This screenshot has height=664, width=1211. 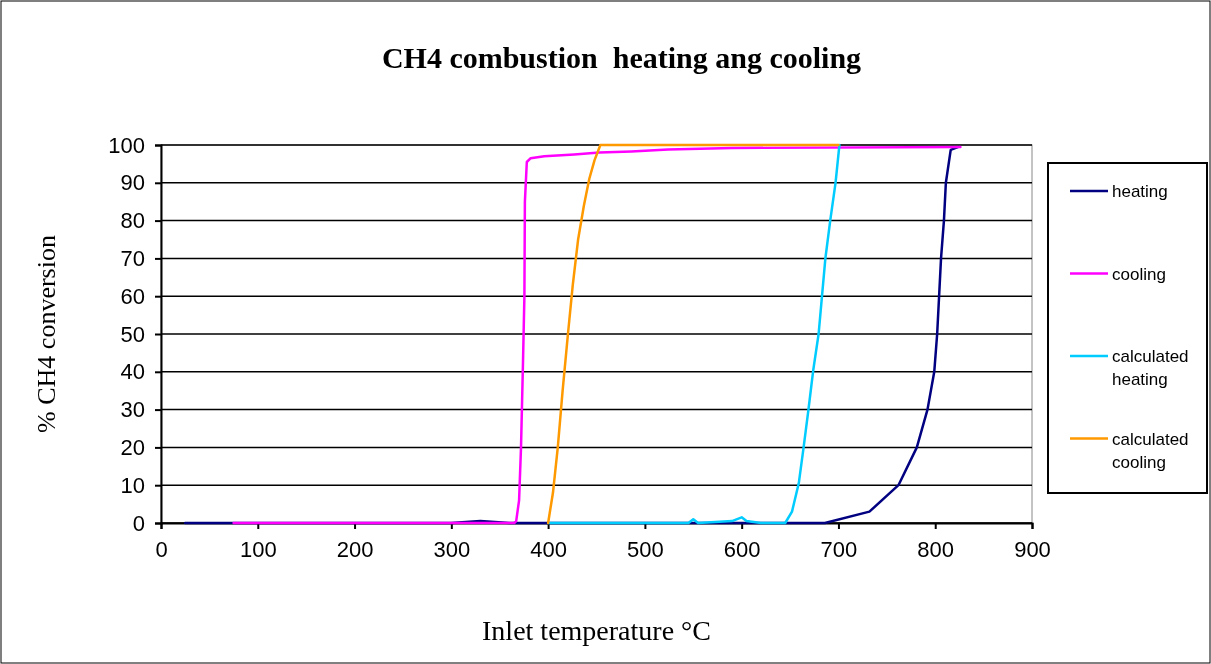 I want to click on legend-label: cooling, so click(x=1139, y=274).